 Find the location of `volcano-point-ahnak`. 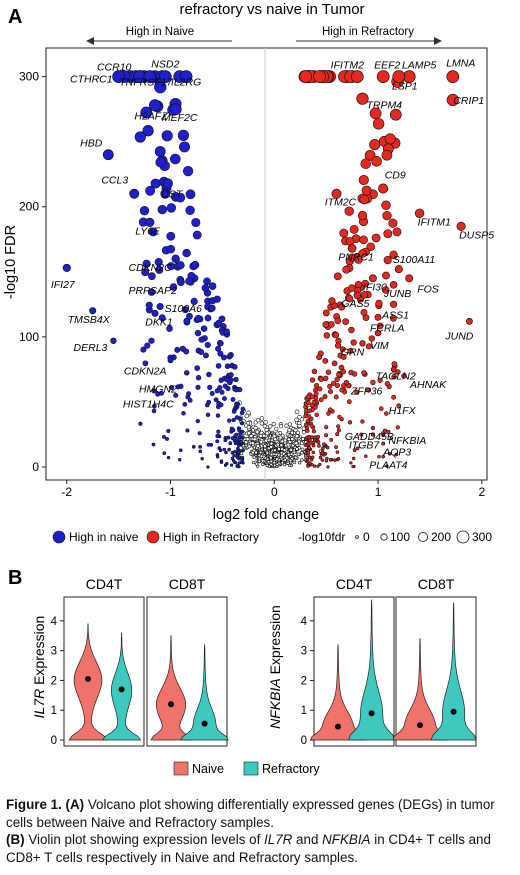

volcano-point-ahnak is located at coordinates (404, 376).